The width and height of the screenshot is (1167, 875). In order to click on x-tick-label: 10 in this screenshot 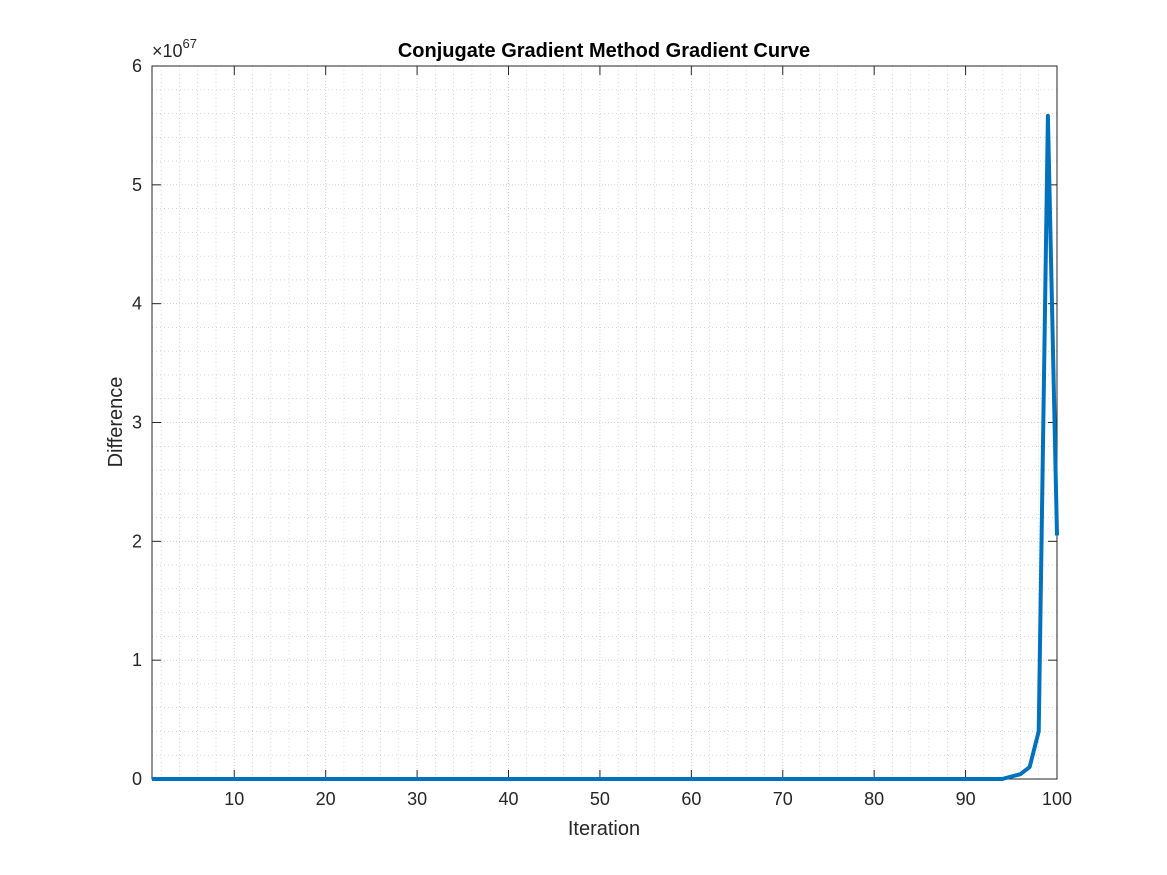, I will do `click(234, 799)`.